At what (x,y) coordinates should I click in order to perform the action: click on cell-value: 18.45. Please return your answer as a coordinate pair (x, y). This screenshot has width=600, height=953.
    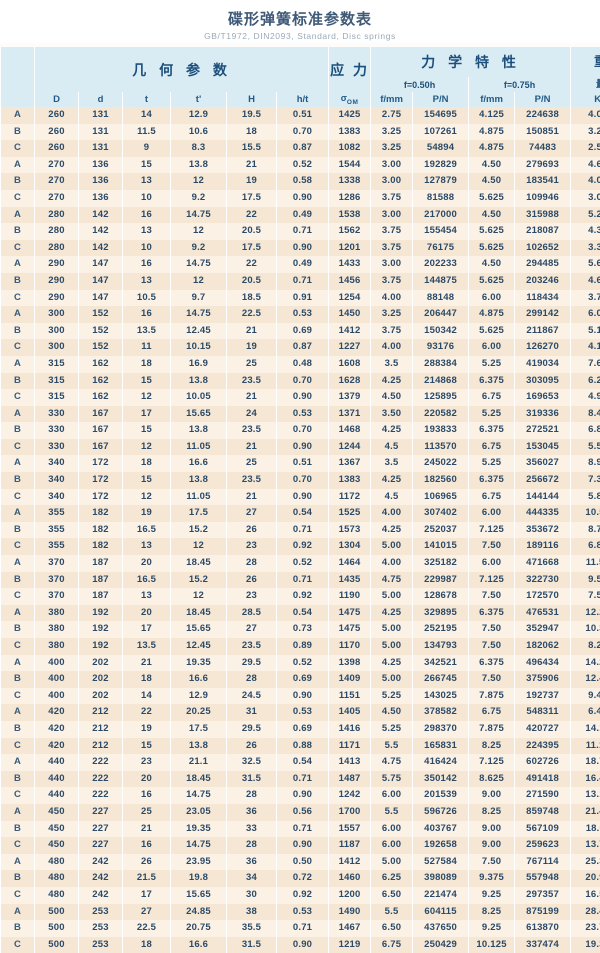
    Looking at the image, I should click on (199, 563).